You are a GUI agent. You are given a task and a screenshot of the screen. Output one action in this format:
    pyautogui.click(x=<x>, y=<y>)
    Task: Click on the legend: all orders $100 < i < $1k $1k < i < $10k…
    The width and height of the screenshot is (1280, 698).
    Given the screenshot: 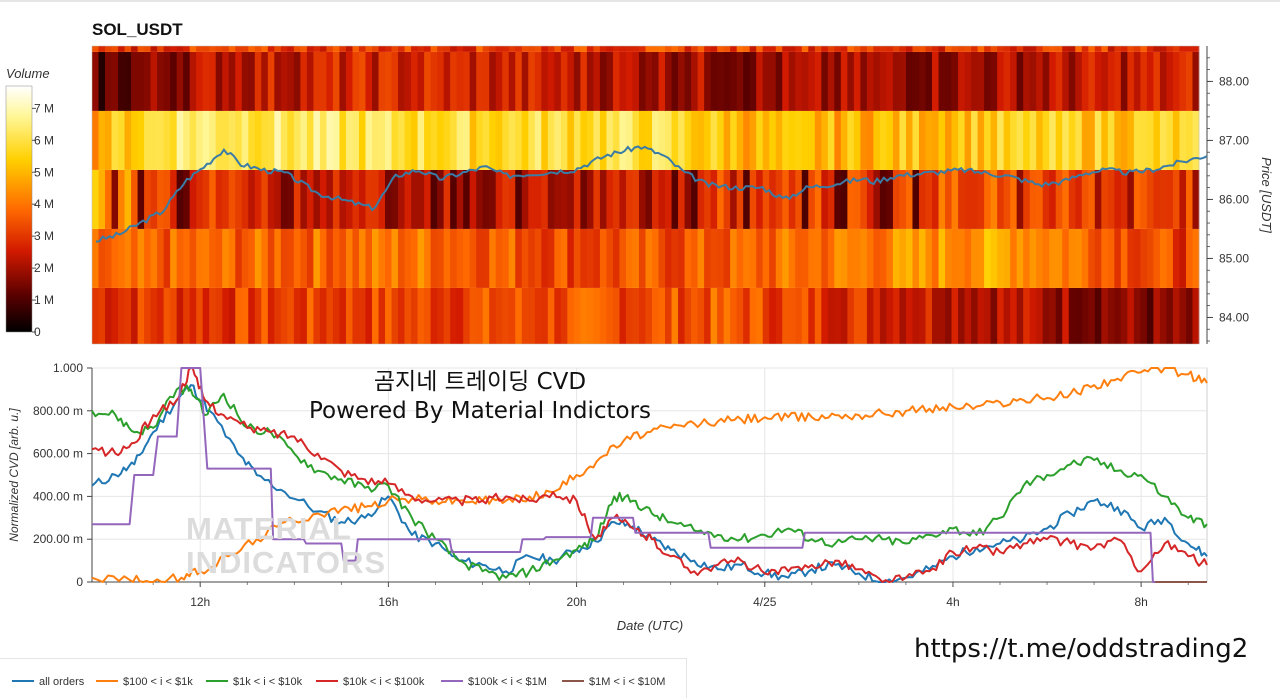 What is the action you would take?
    pyautogui.click(x=343, y=678)
    